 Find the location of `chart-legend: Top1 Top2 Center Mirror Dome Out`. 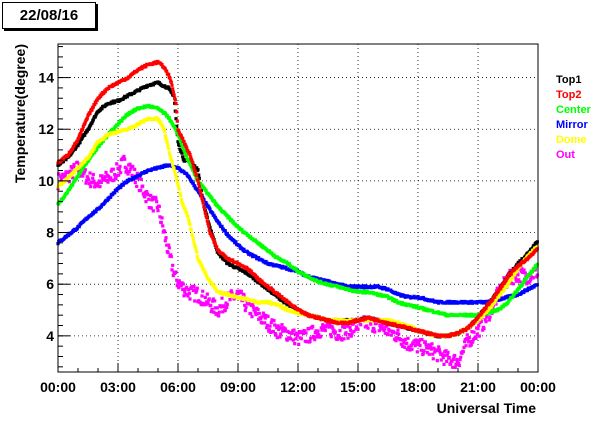

chart-legend: Top1 Top2 Center Mirror Dome Out is located at coordinates (574, 117).